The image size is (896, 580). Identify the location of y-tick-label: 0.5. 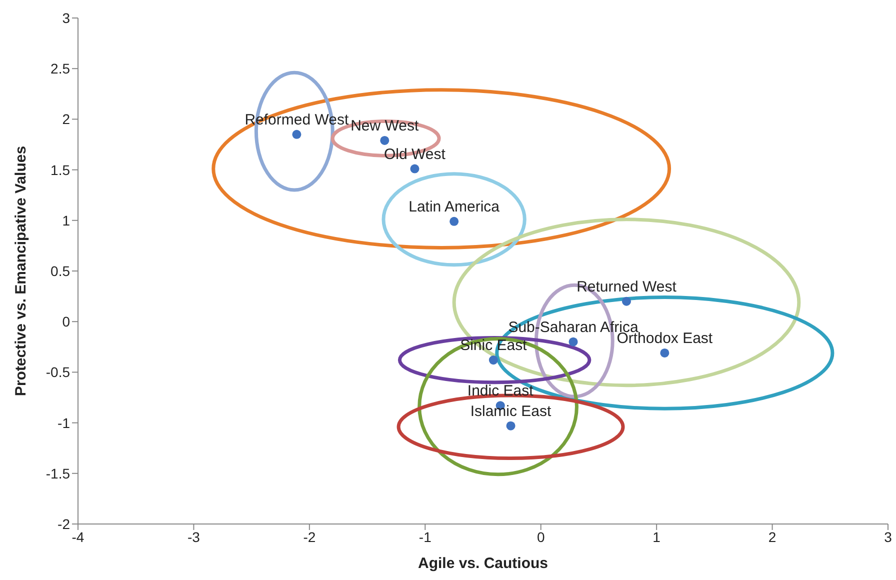
(60, 270).